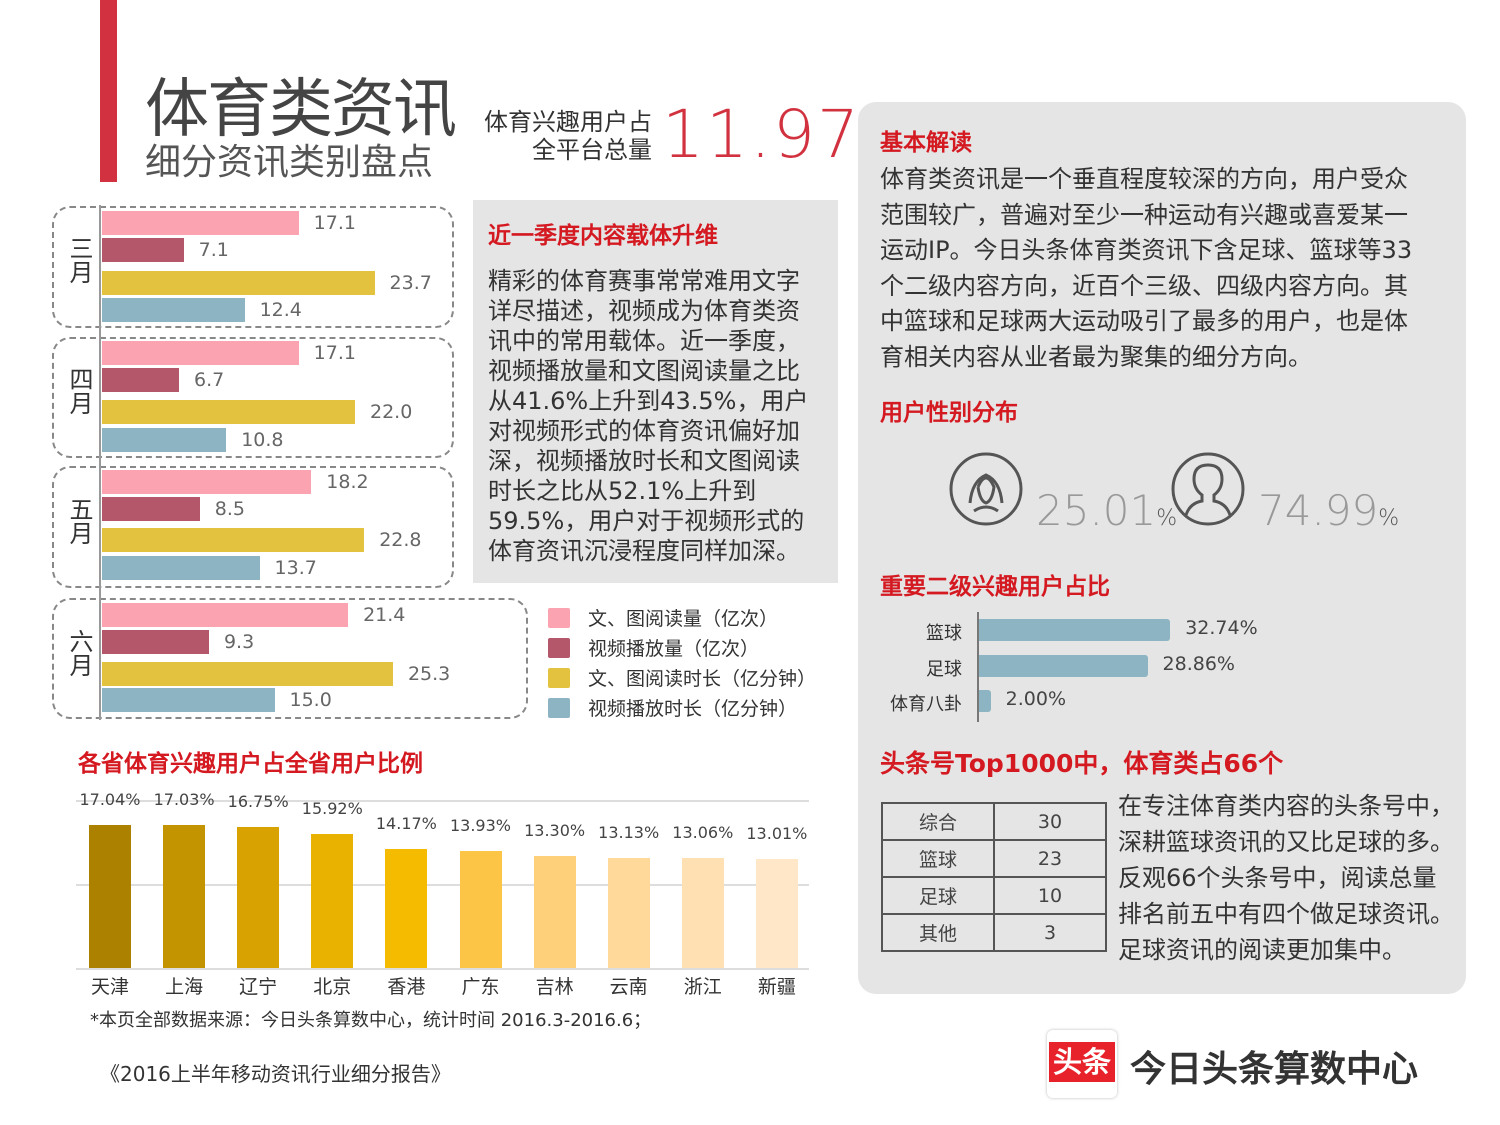 The image size is (1500, 1125). Describe the element at coordinates (994, 932) in the screenshot. I see `table-row: 其他 3` at that location.